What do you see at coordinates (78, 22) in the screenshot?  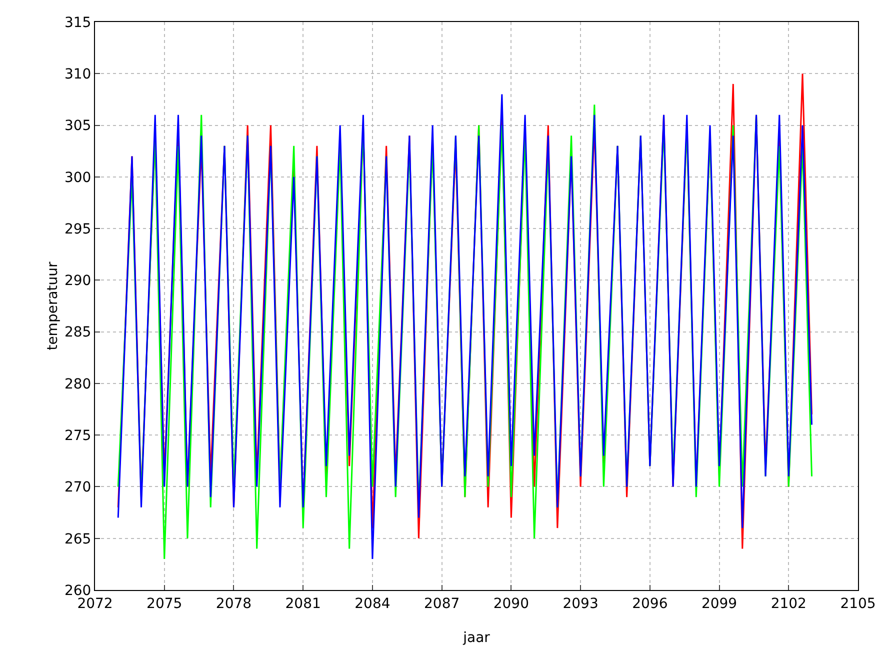 I see `y-tick-label: 315` at bounding box center [78, 22].